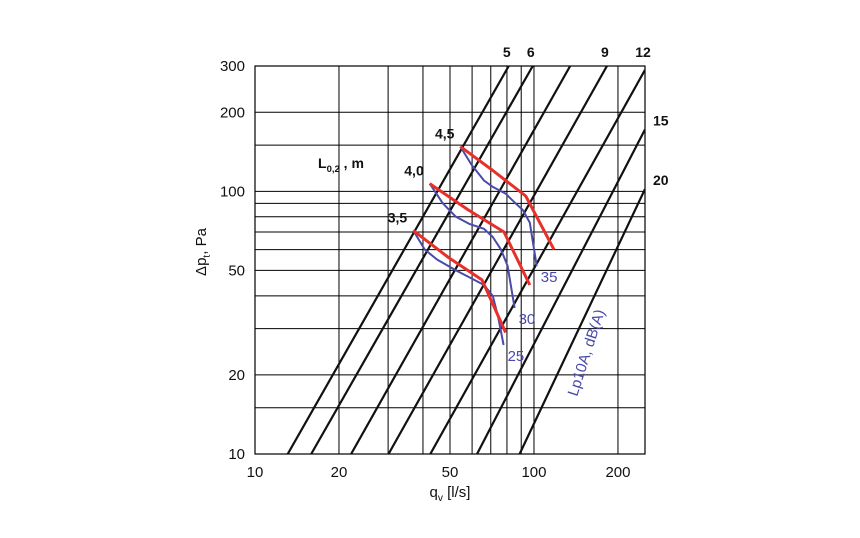 The image size is (860, 538). What do you see at coordinates (507, 52) in the screenshot?
I see `family-line-label: 5` at bounding box center [507, 52].